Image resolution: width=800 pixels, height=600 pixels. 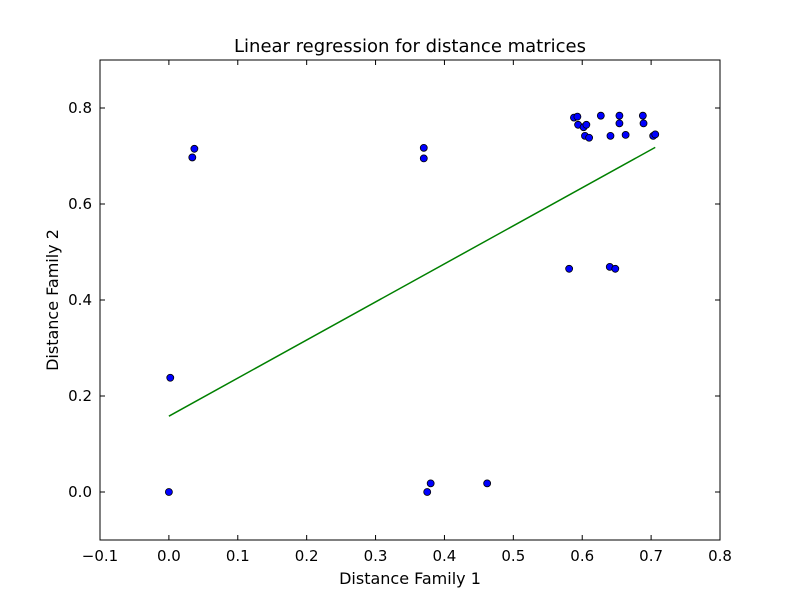 I want to click on chart-title: Linear regression for distance matrices, so click(x=410, y=46).